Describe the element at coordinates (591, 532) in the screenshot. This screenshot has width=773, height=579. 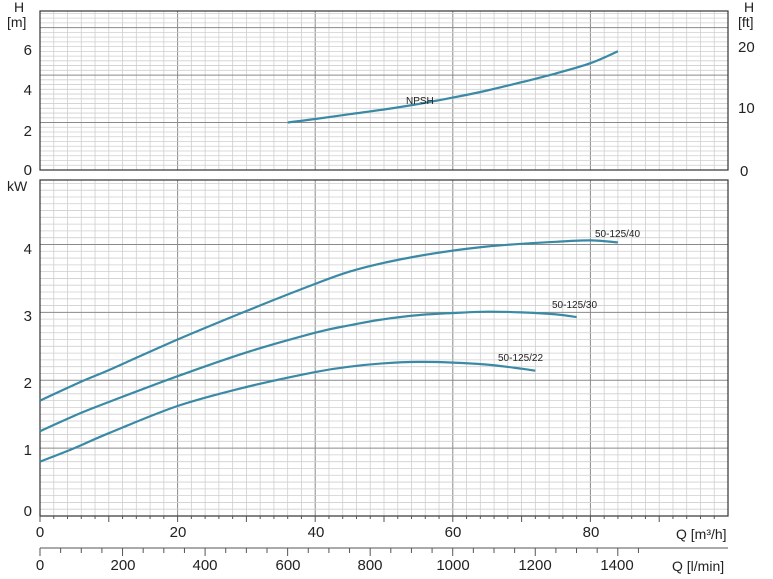
I see `x-top-tick: 80` at that location.